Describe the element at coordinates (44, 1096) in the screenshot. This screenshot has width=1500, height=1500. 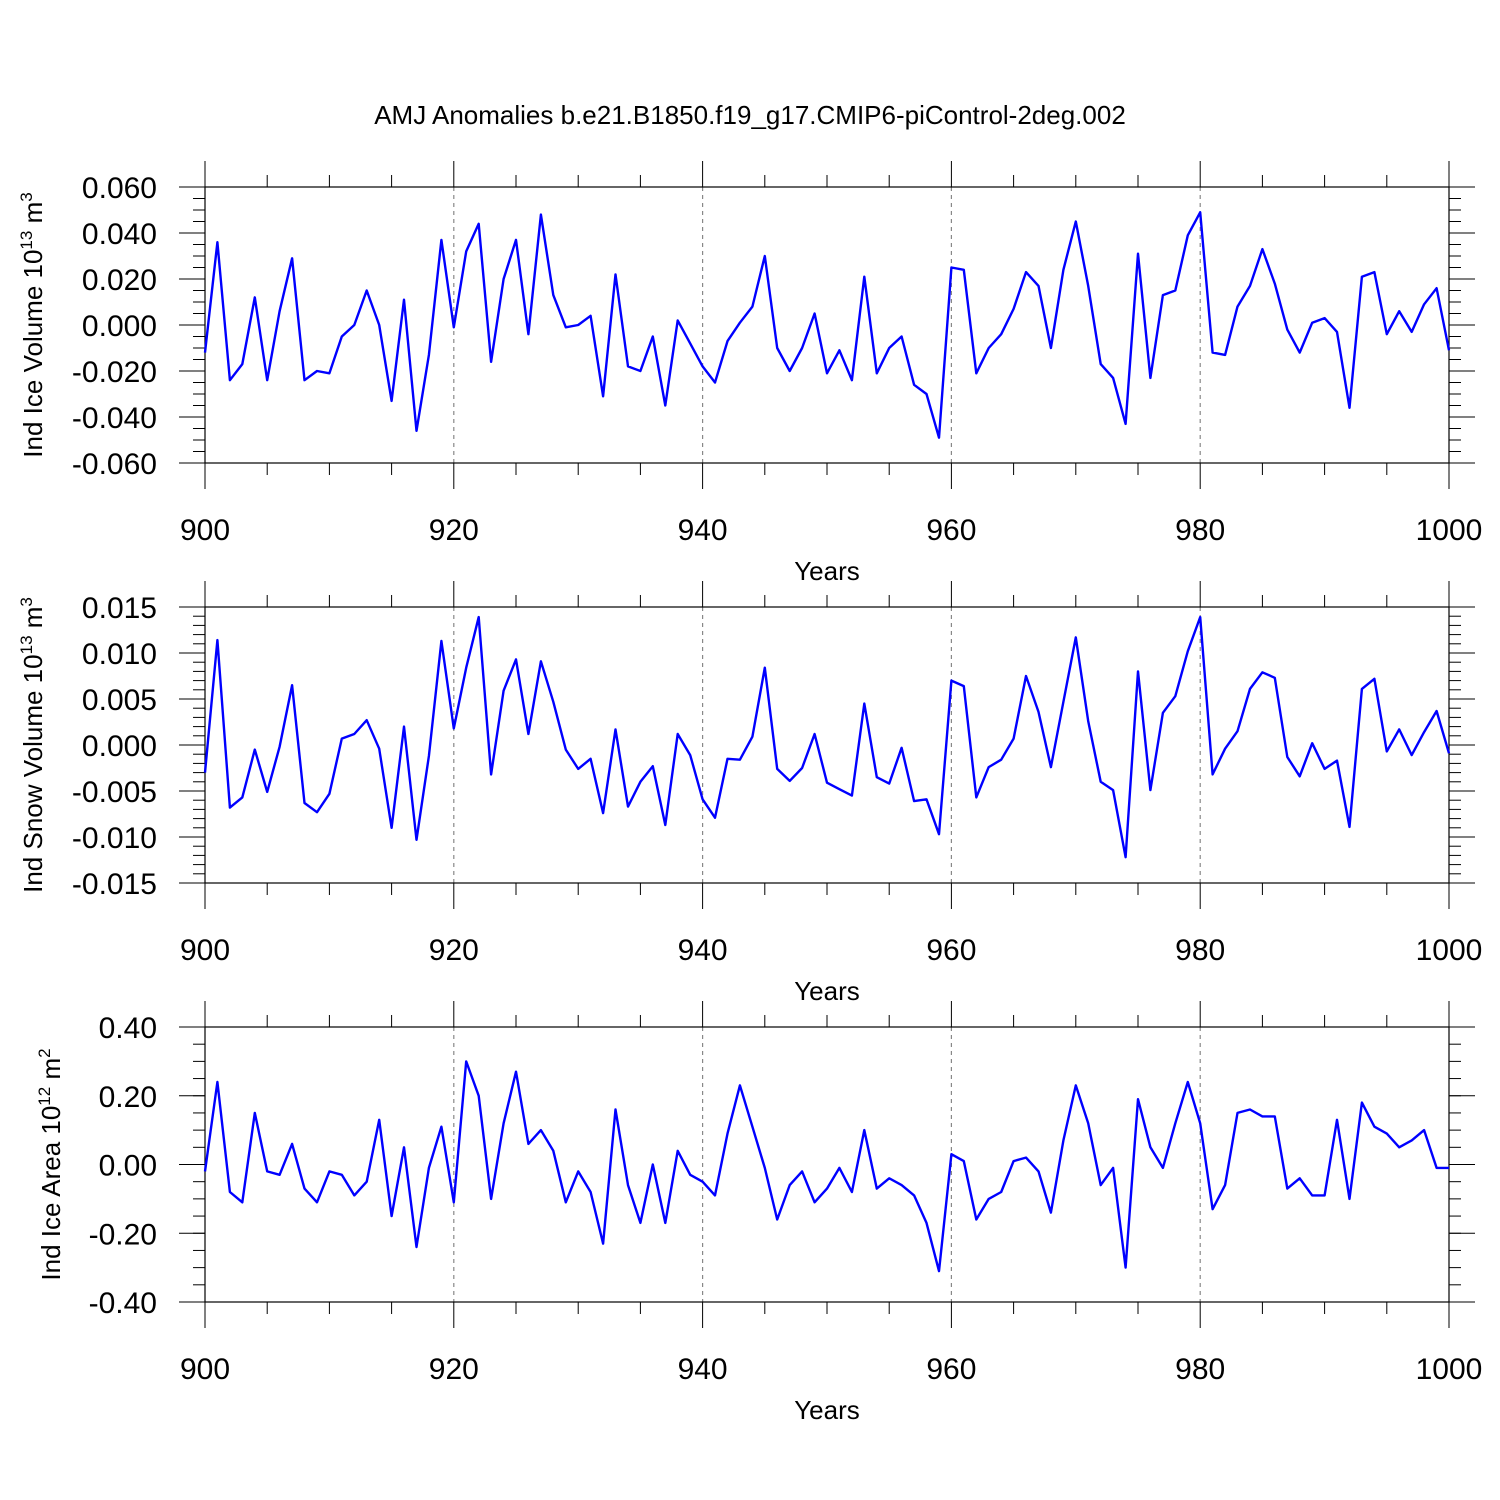
I see `y-label-superscript: 12` at that location.